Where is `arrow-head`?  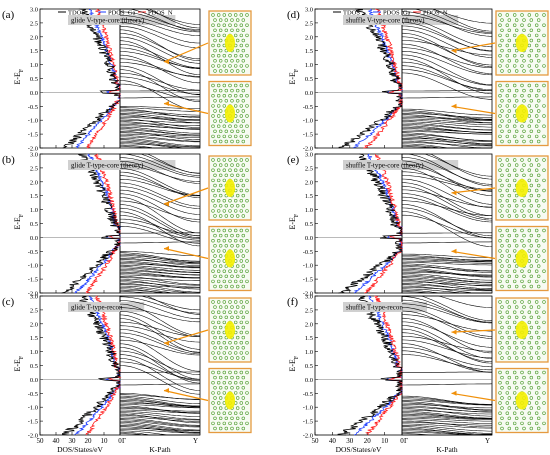
arrow-head is located at coordinates (454, 251).